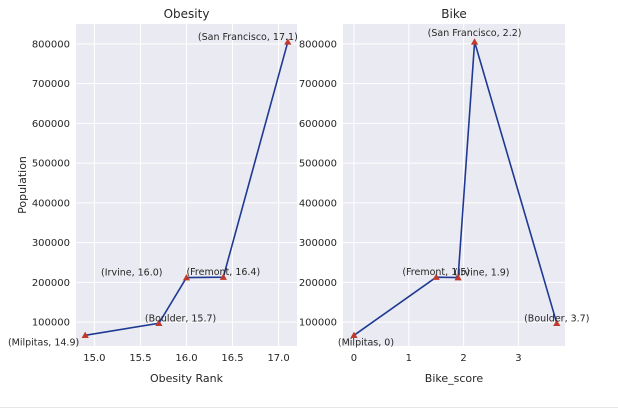  Describe the element at coordinates (43, 342) in the screenshot. I see `data-point-annotation: (Milpitas, 14.9)` at that location.